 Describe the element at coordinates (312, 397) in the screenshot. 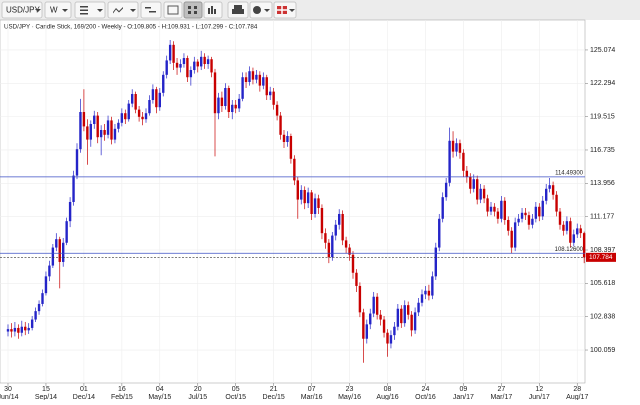

I see `x-tick-label: Mar/16` at that location.